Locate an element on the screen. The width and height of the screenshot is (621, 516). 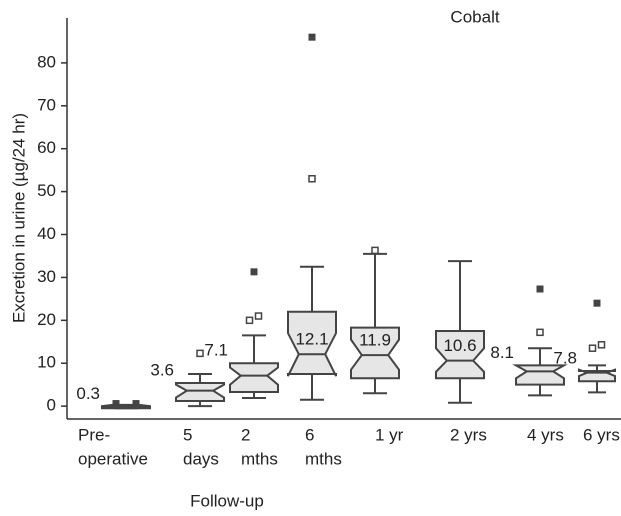
x-tick-label: days is located at coordinates (201, 458).